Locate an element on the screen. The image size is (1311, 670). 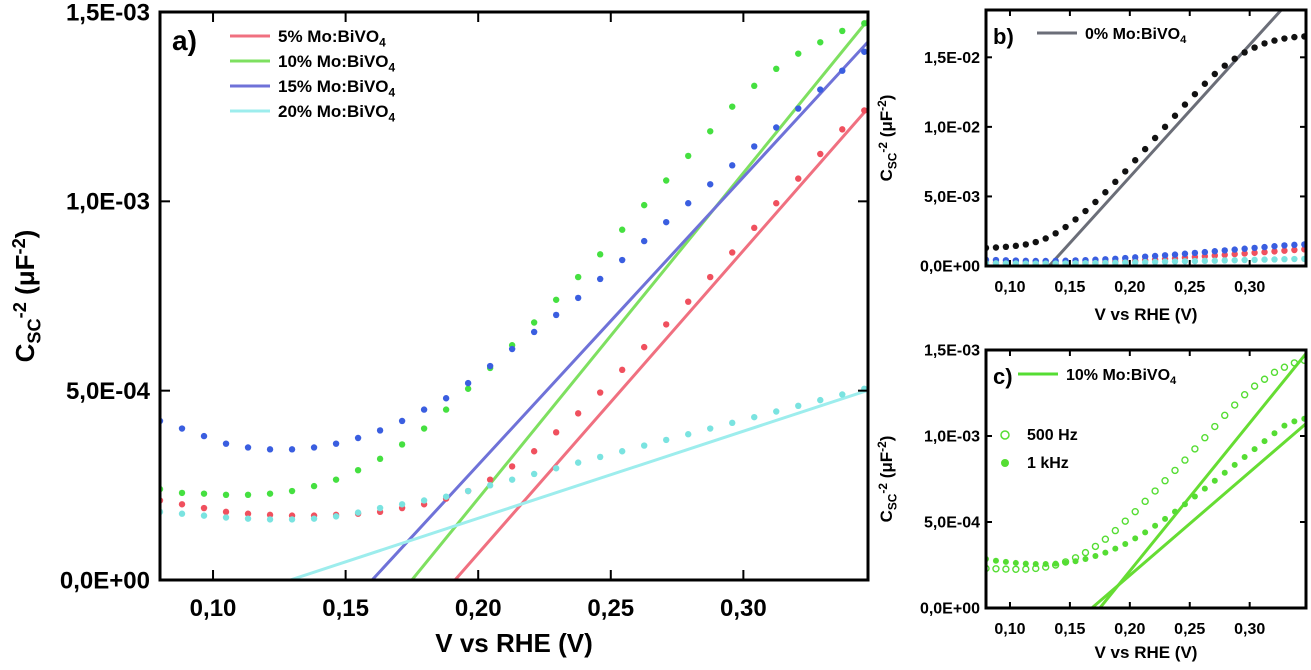
legend-entry: 10% Mo:BiVO4 is located at coordinates (337, 63).